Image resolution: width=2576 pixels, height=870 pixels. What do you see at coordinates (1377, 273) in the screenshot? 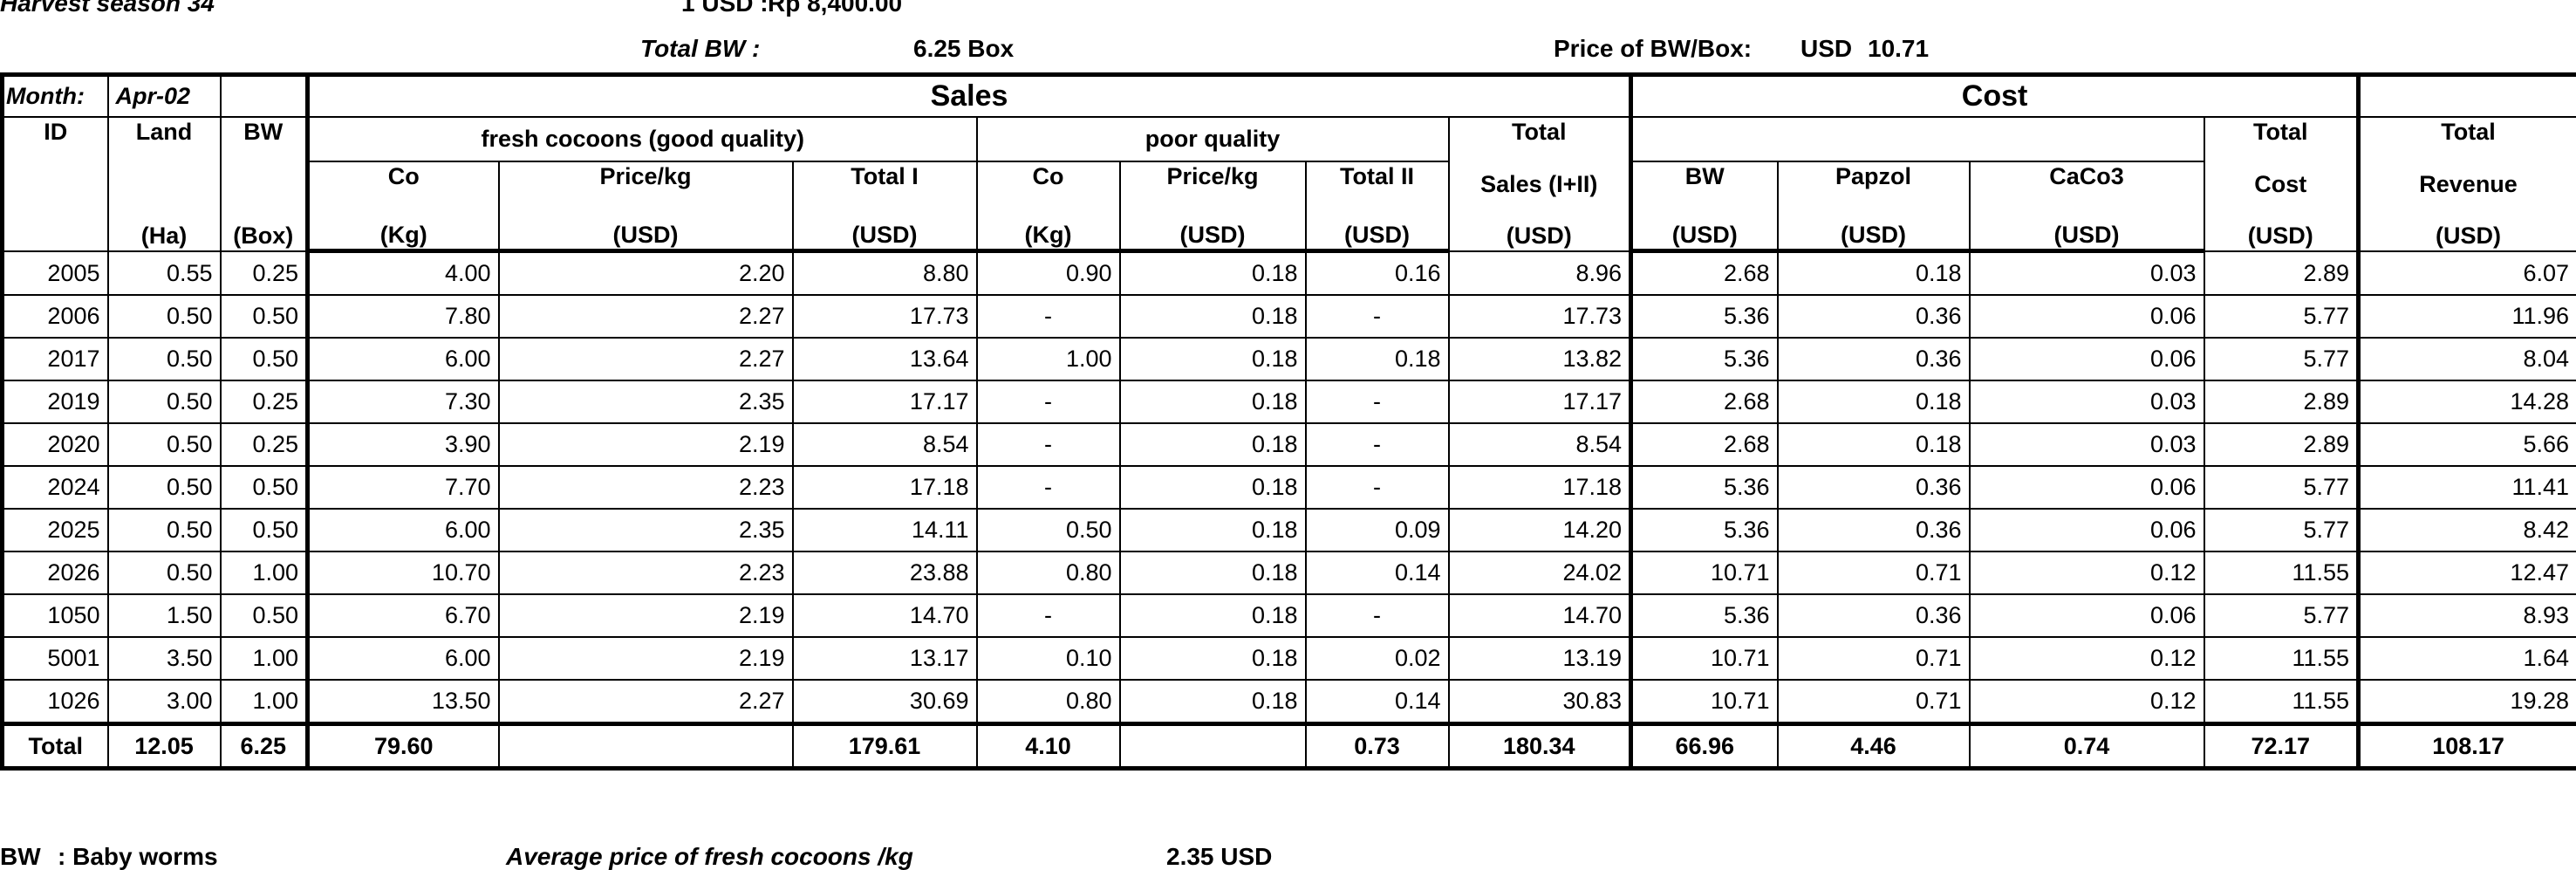
I see `cell: 0.16` at bounding box center [1377, 273].